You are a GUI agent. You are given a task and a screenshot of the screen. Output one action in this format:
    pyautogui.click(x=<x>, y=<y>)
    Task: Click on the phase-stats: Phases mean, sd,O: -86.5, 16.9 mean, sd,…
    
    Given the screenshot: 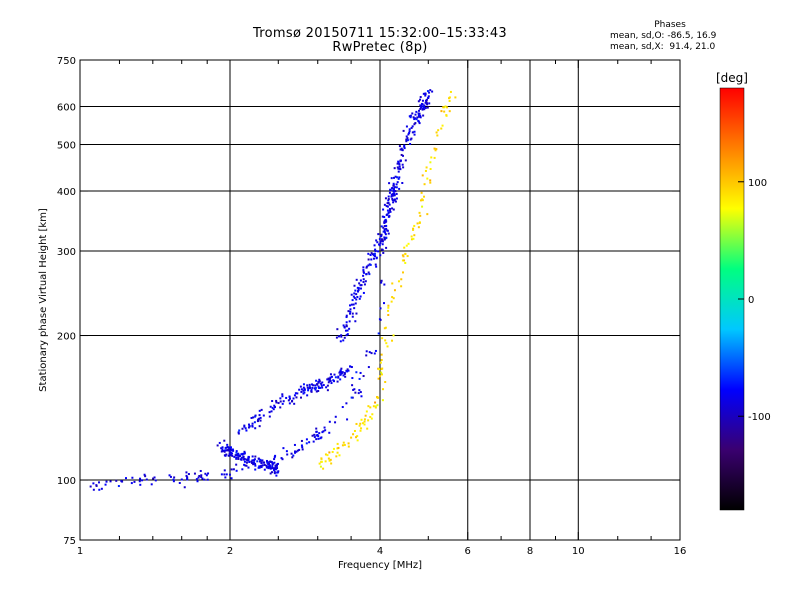 What is the action you would take?
    pyautogui.click(x=670, y=36)
    